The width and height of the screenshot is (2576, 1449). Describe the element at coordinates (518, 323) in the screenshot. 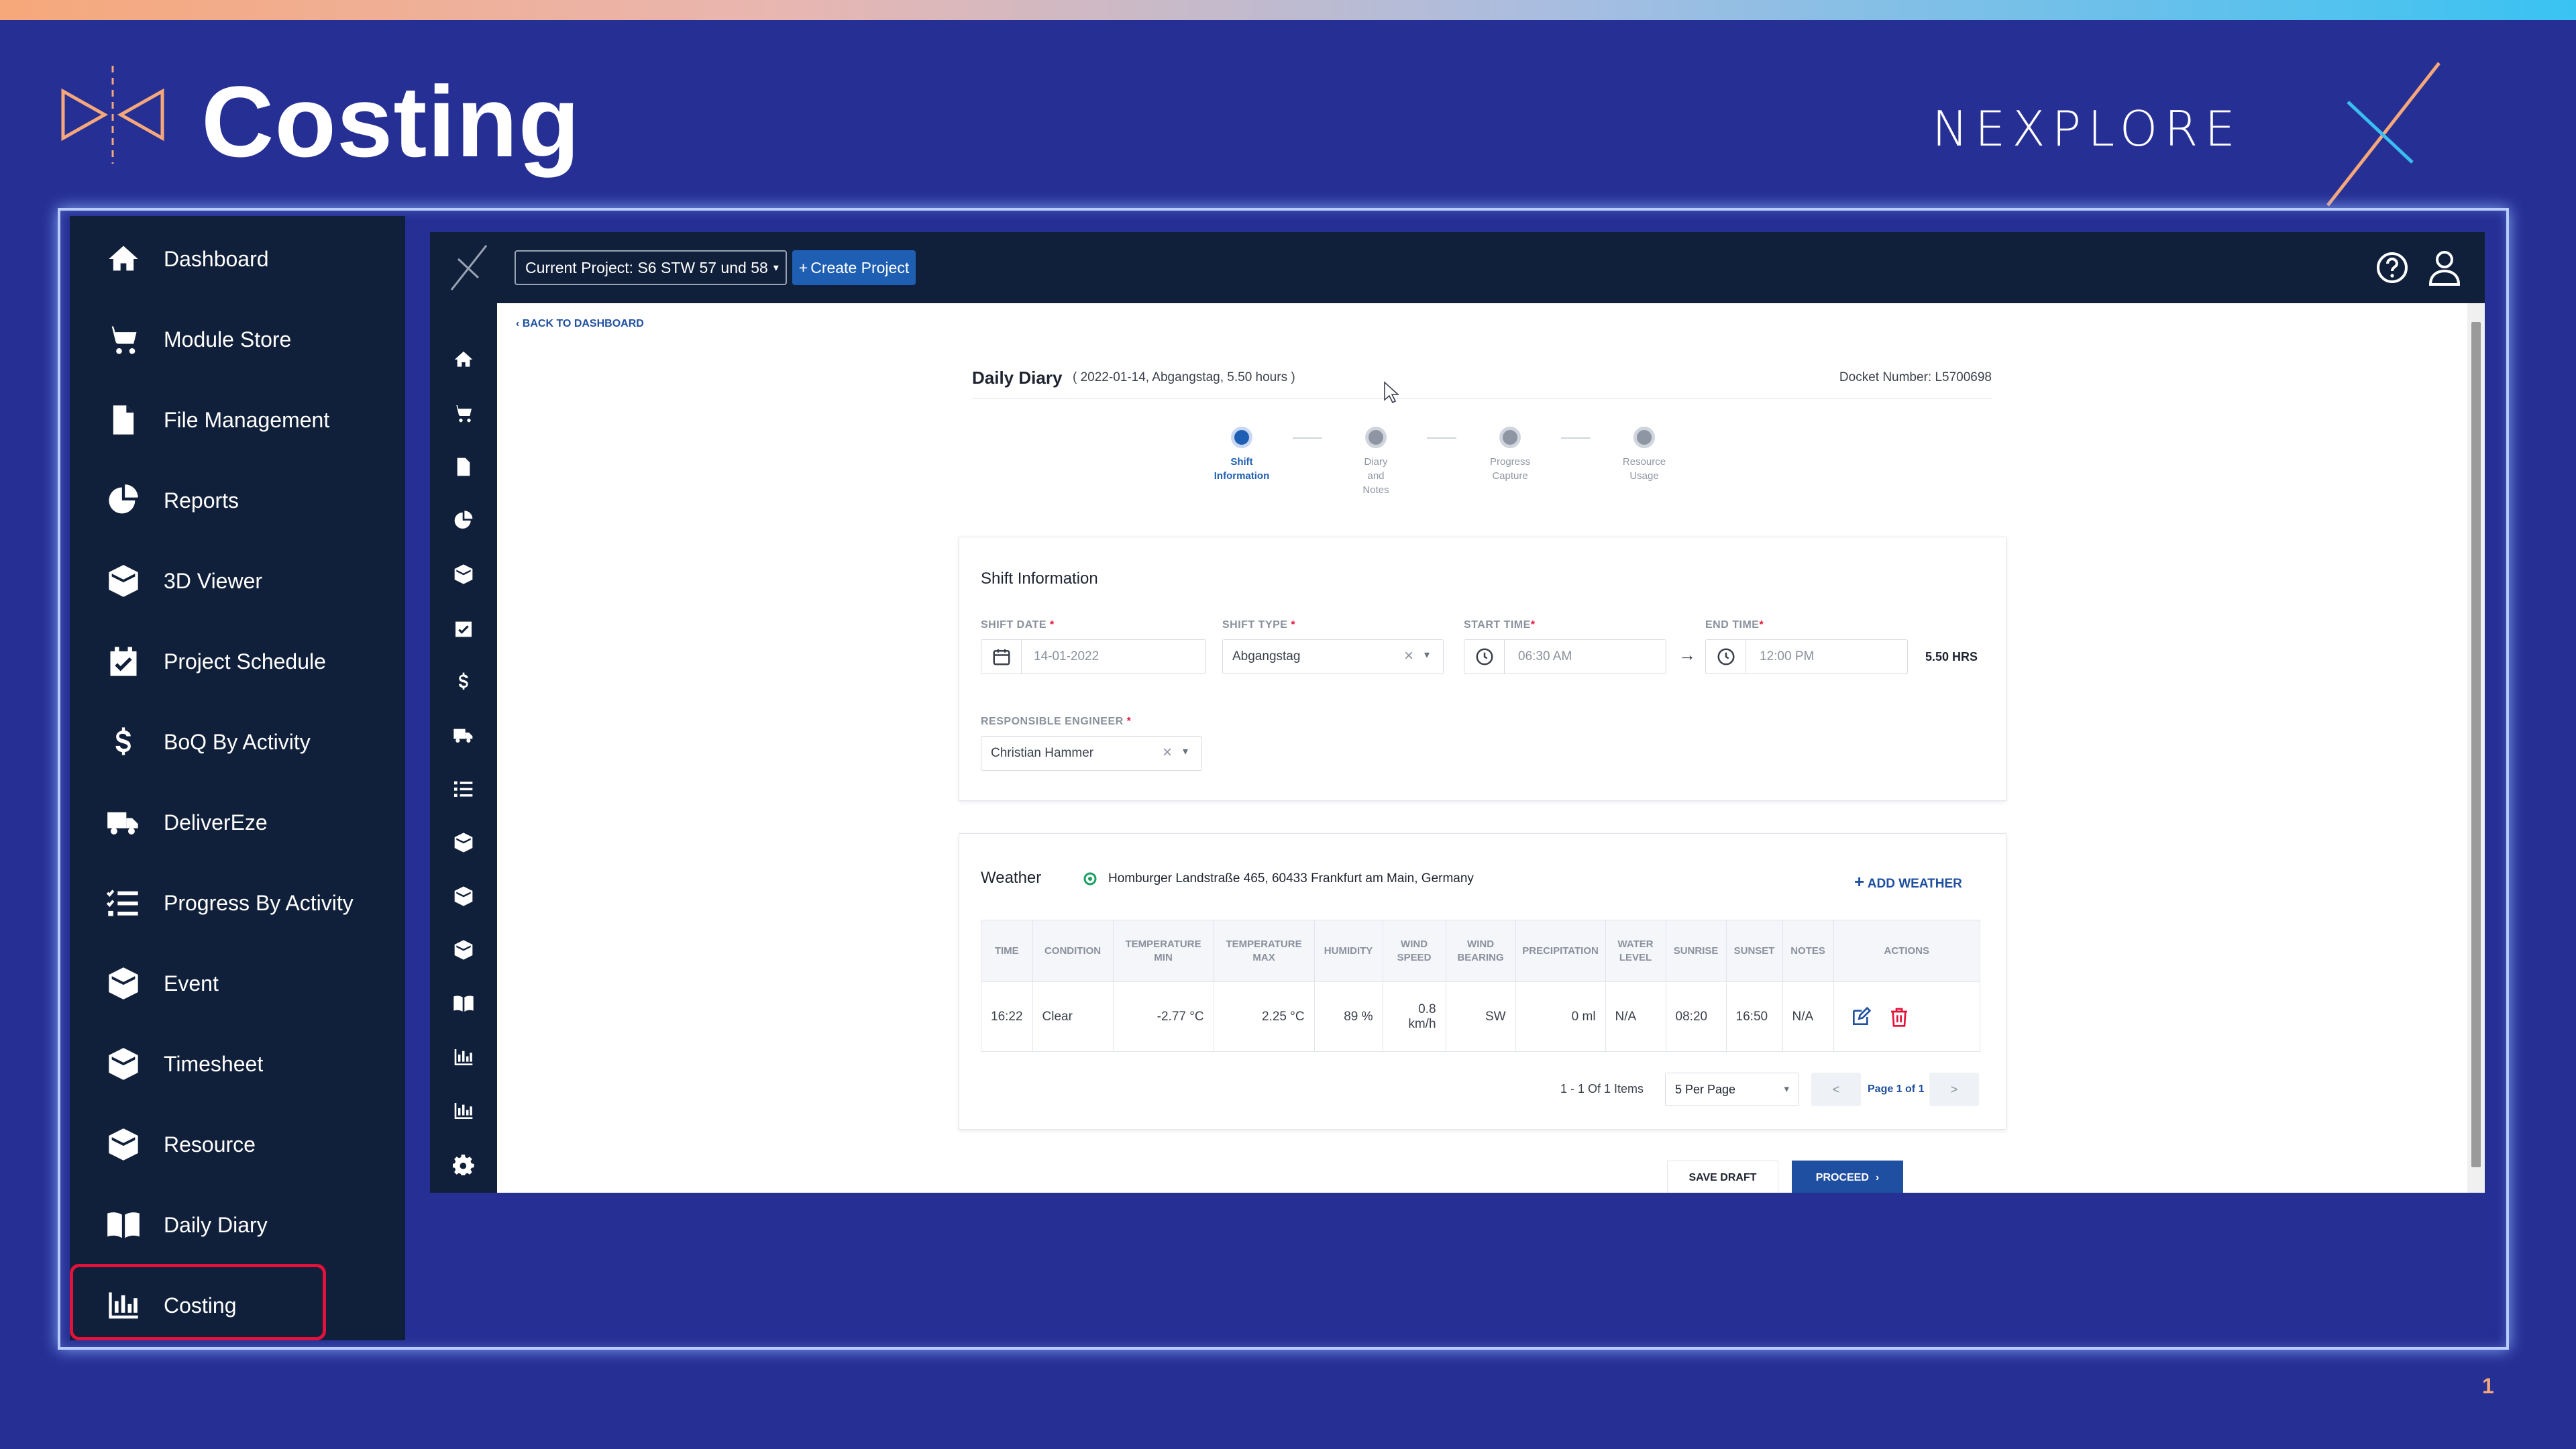

I see `chevron-left-icon: ‹` at that location.